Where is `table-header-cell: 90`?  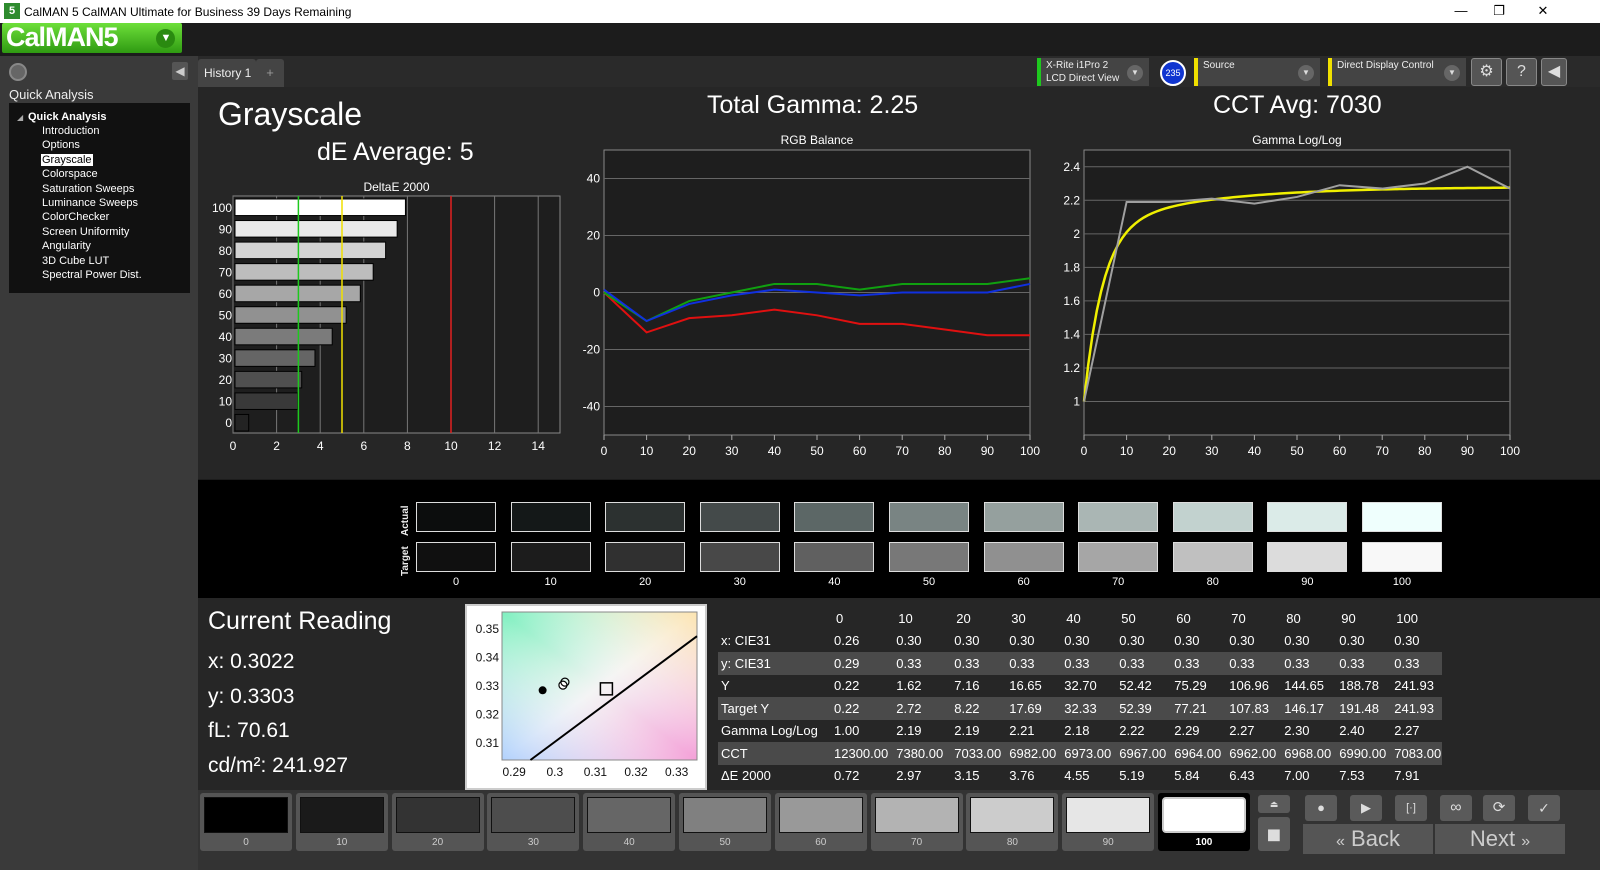
table-header-cell: 90 is located at coordinates (1359, 618).